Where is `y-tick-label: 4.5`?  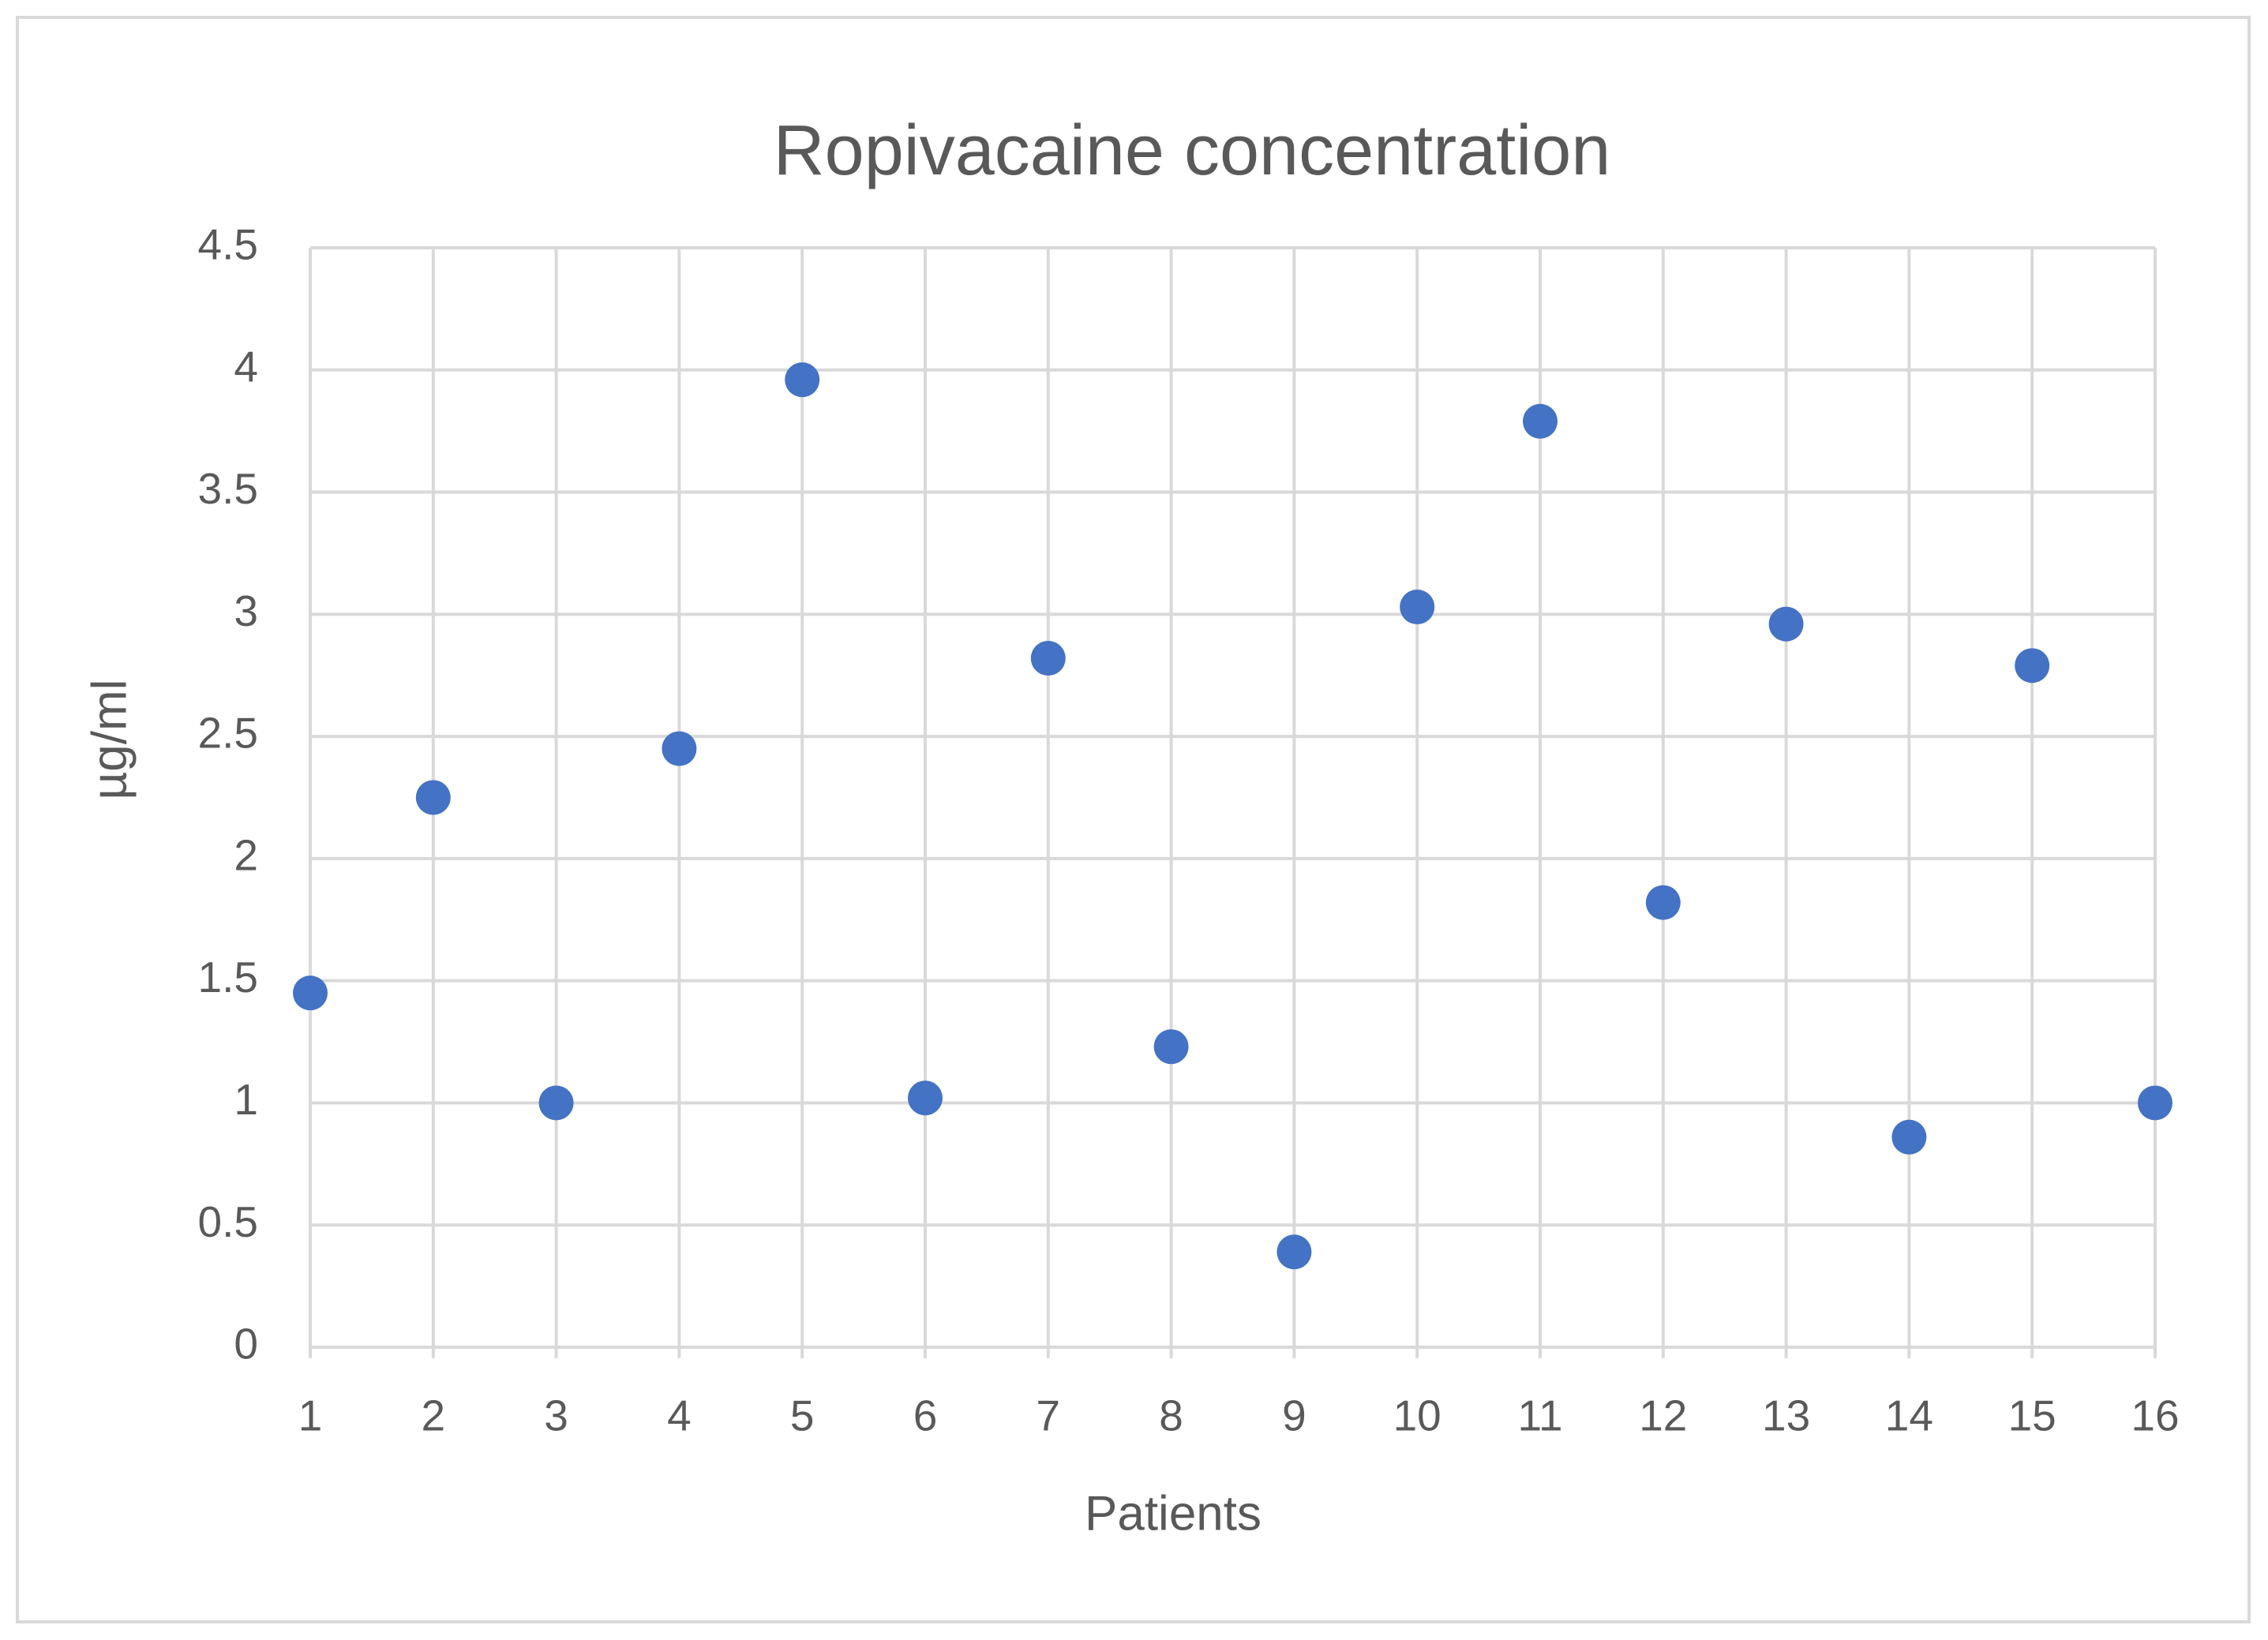
y-tick-label: 4.5 is located at coordinates (228, 244).